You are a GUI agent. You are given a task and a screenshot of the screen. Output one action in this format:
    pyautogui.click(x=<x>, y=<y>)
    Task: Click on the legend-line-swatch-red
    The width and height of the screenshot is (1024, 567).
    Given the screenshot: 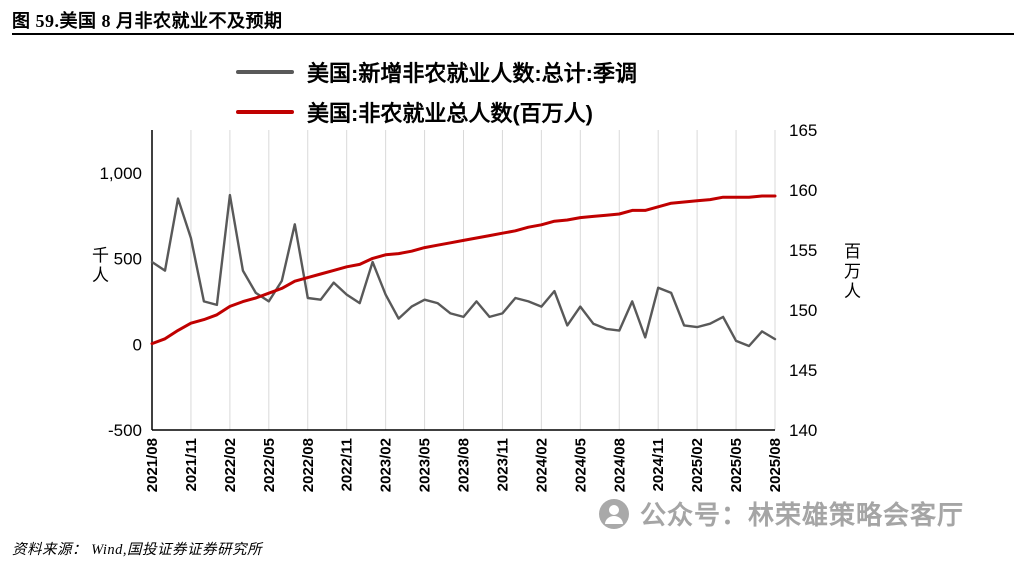 What is the action you would take?
    pyautogui.click(x=265, y=112)
    